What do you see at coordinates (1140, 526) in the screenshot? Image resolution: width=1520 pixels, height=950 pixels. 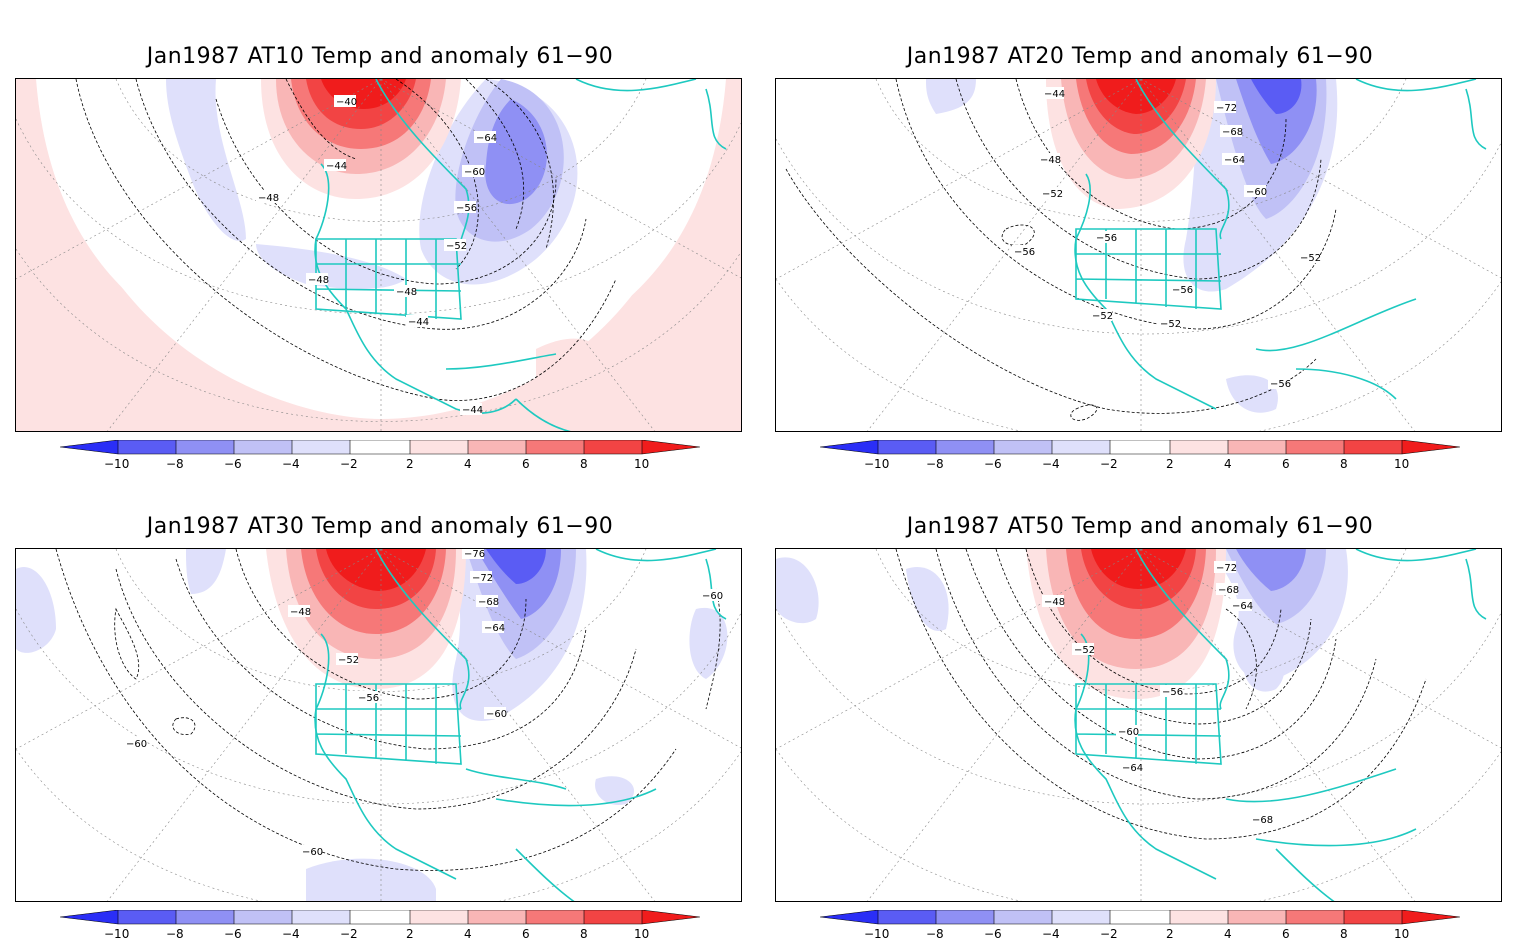 I see `panel-title: Jan1987 AT50 Temp and anomaly 61−90` at bounding box center [1140, 526].